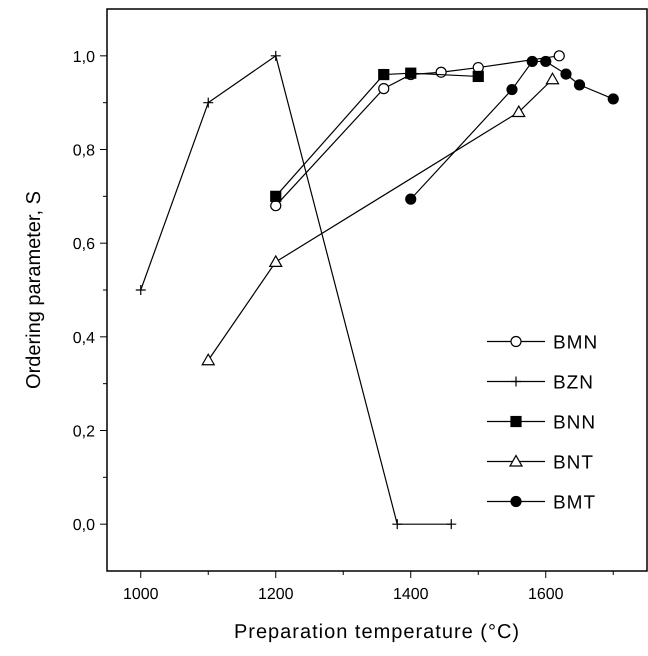 The height and width of the screenshot is (656, 648). I want to click on legend-label: BMT, so click(574, 503).